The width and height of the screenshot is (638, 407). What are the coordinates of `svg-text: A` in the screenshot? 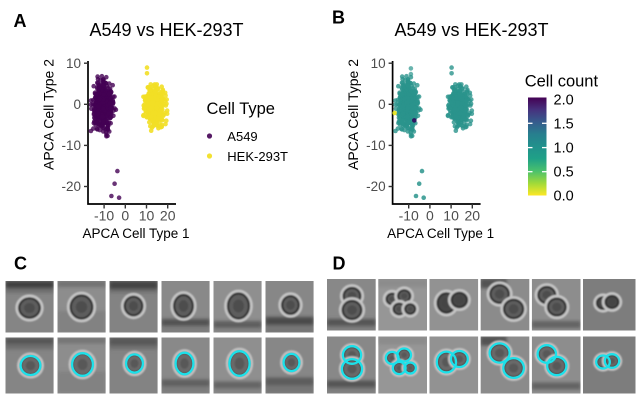 It's located at (20, 21).